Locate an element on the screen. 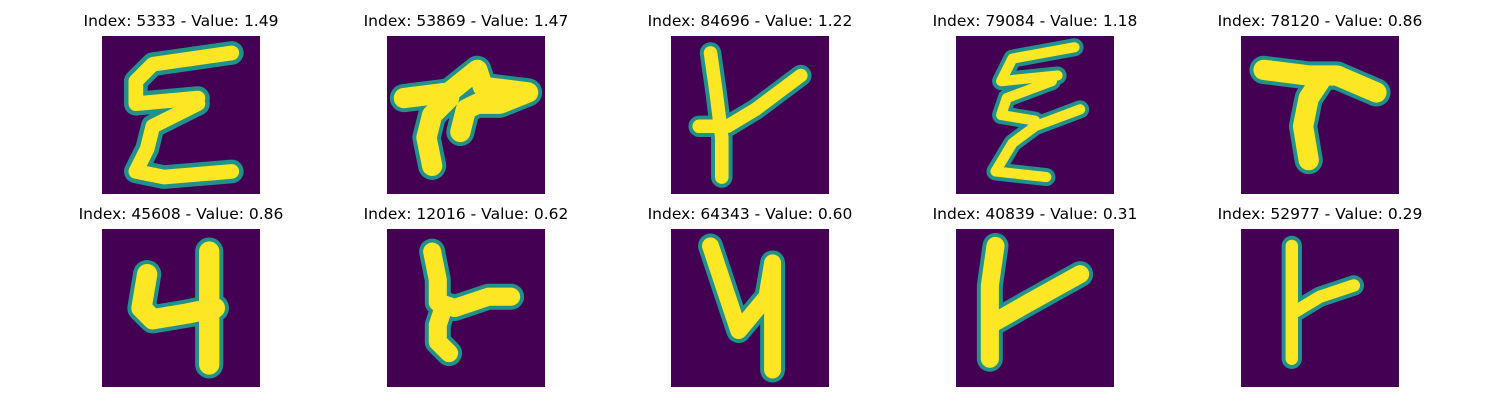 The image size is (1500, 400). panel-3: Index: 84696 - Value: 1.22 is located at coordinates (750, 104).